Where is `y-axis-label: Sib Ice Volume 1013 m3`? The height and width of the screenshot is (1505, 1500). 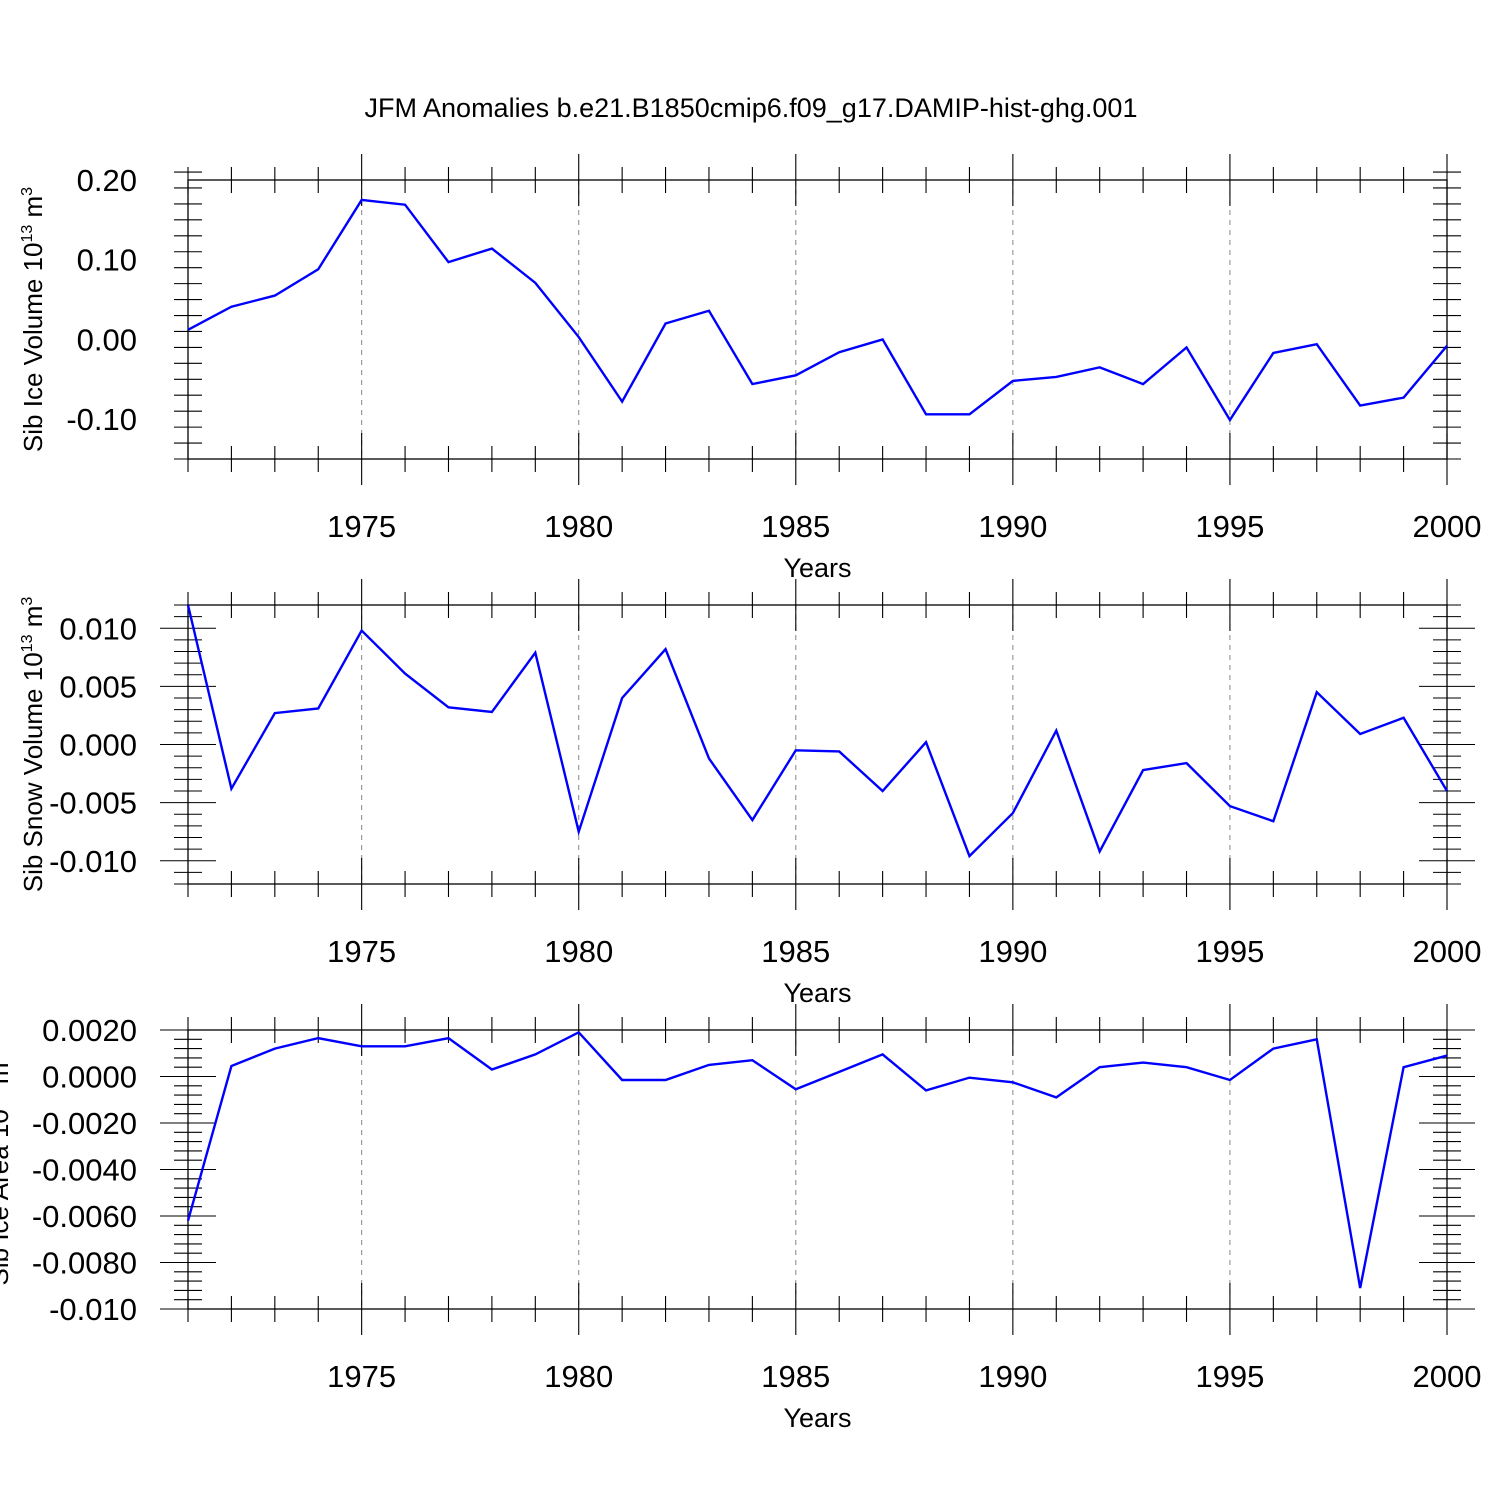
y-axis-label: Sib Ice Volume 1013 m3 is located at coordinates (33, 319).